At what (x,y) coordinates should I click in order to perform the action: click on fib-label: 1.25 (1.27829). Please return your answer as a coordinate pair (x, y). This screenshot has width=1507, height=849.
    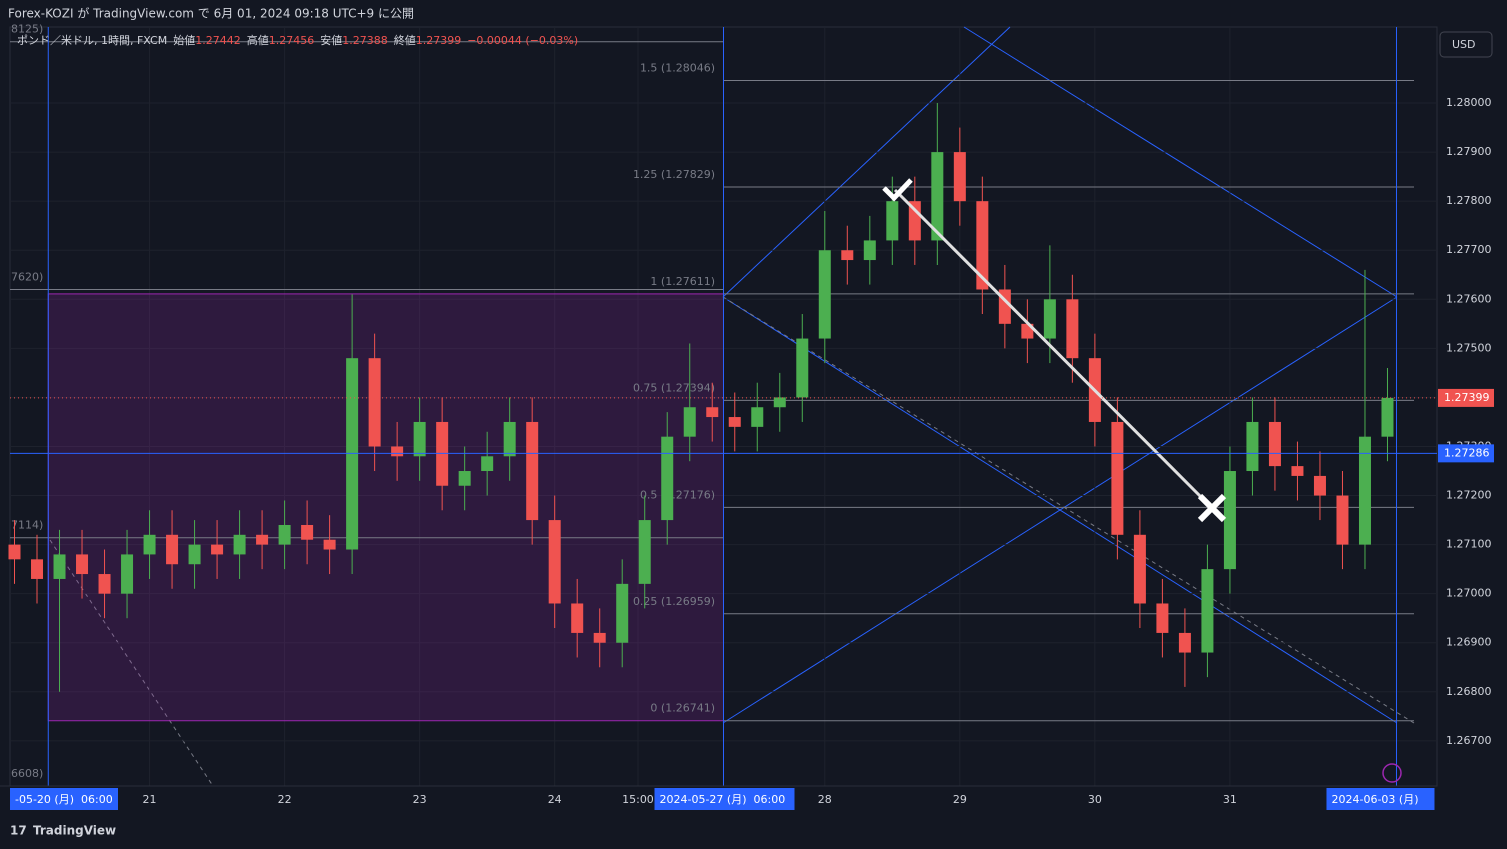
    Looking at the image, I should click on (674, 174).